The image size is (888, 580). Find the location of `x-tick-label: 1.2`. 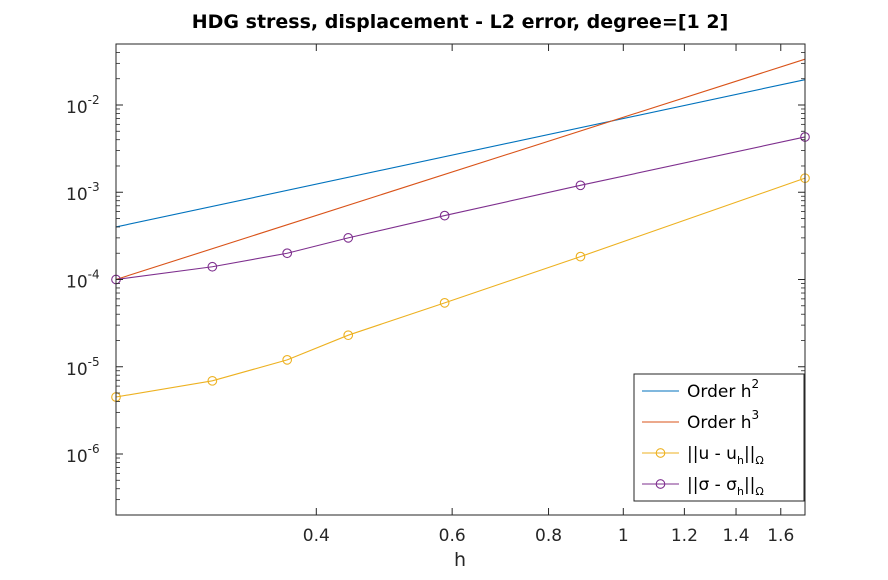

x-tick-label: 1.2 is located at coordinates (684, 536).